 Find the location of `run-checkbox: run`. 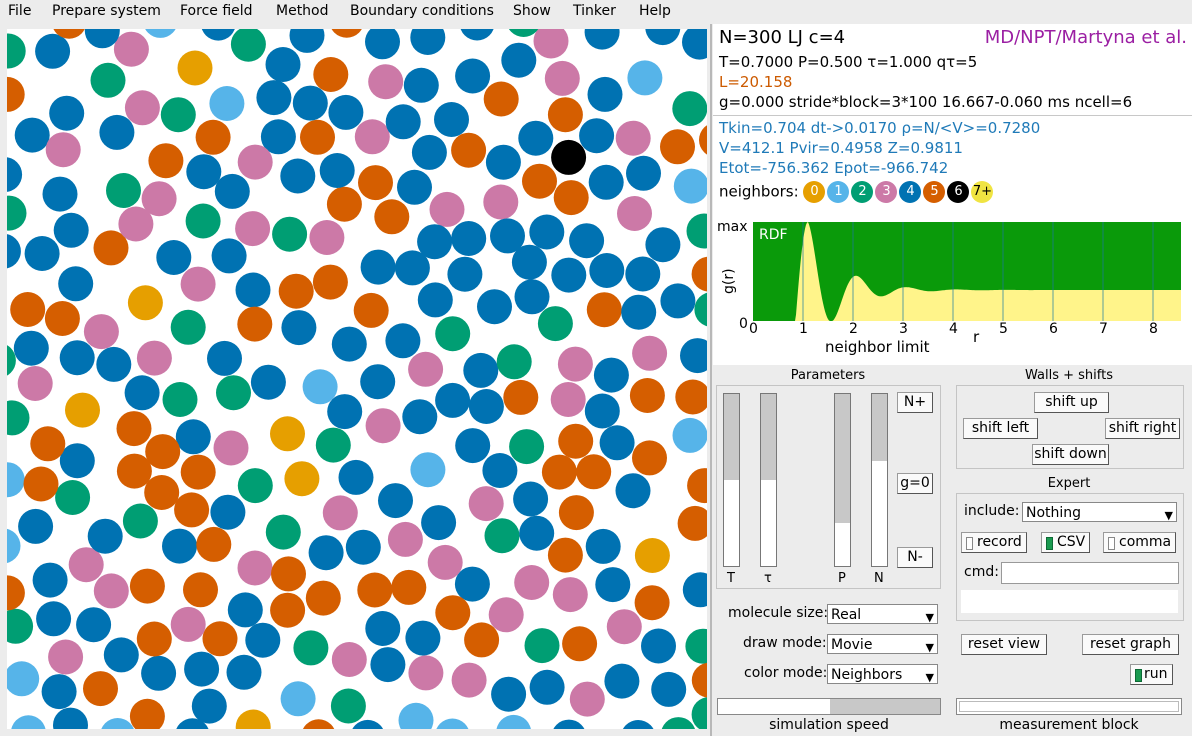

run-checkbox: run is located at coordinates (1151, 674).